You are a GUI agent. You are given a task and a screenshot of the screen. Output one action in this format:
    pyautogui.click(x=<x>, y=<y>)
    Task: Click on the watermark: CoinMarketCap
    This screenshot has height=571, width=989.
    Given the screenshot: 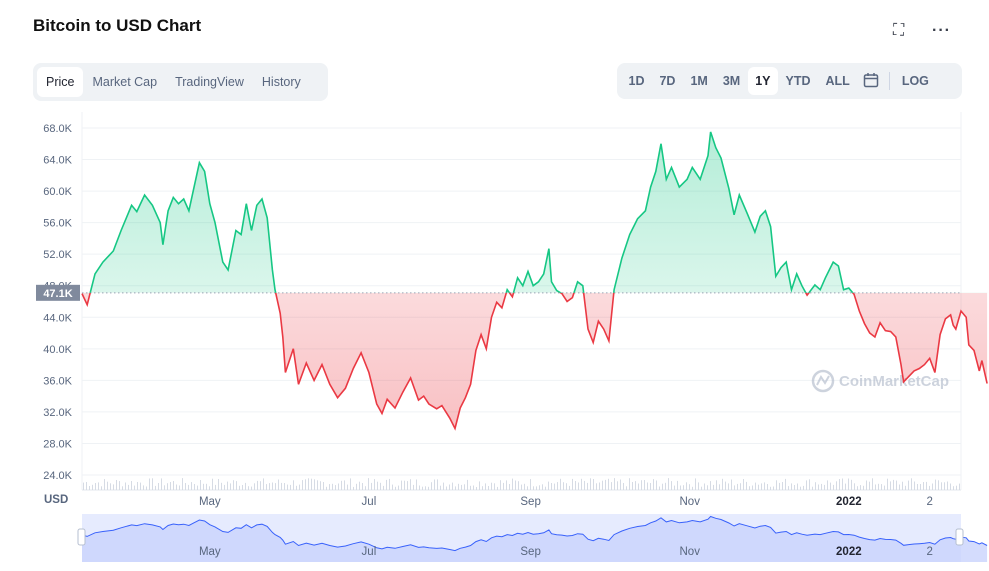 What is the action you would take?
    pyautogui.click(x=880, y=381)
    